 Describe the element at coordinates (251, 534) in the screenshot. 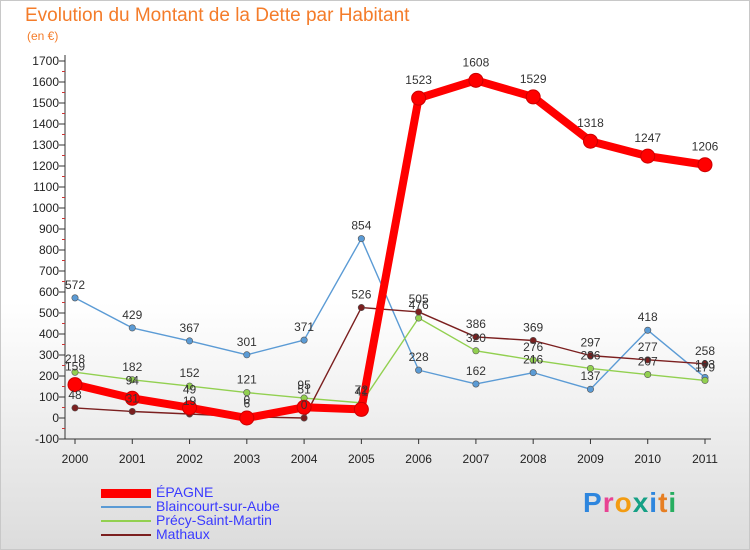

I see `legend-item: Mathaux` at that location.